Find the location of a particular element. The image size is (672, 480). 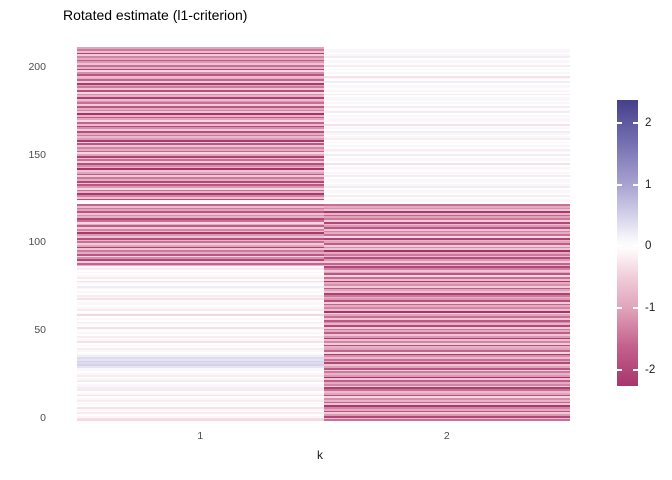

legend-colorbar is located at coordinates (627, 243).